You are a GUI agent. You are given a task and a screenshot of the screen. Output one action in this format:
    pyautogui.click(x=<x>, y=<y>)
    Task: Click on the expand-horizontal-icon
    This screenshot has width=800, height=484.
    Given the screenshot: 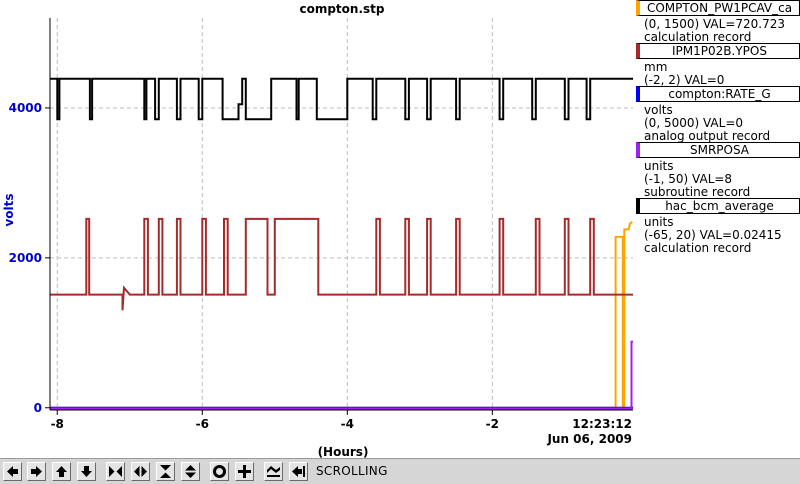 What is the action you would take?
    pyautogui.click(x=115, y=471)
    